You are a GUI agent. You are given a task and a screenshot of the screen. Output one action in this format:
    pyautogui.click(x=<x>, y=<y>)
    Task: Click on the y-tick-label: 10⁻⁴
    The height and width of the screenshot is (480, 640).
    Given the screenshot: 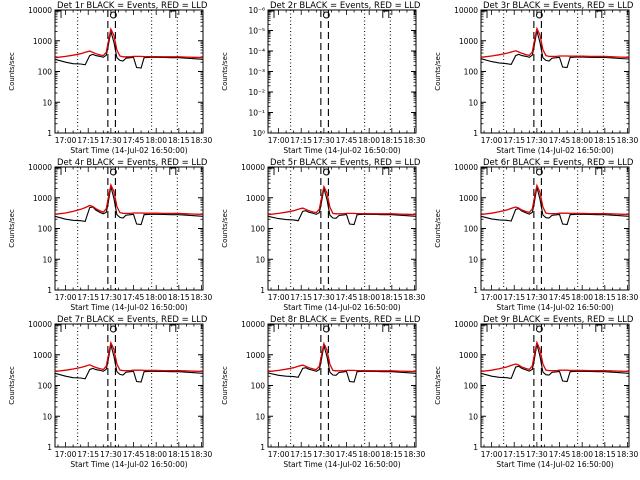 What is the action you would take?
    pyautogui.click(x=256, y=51)
    